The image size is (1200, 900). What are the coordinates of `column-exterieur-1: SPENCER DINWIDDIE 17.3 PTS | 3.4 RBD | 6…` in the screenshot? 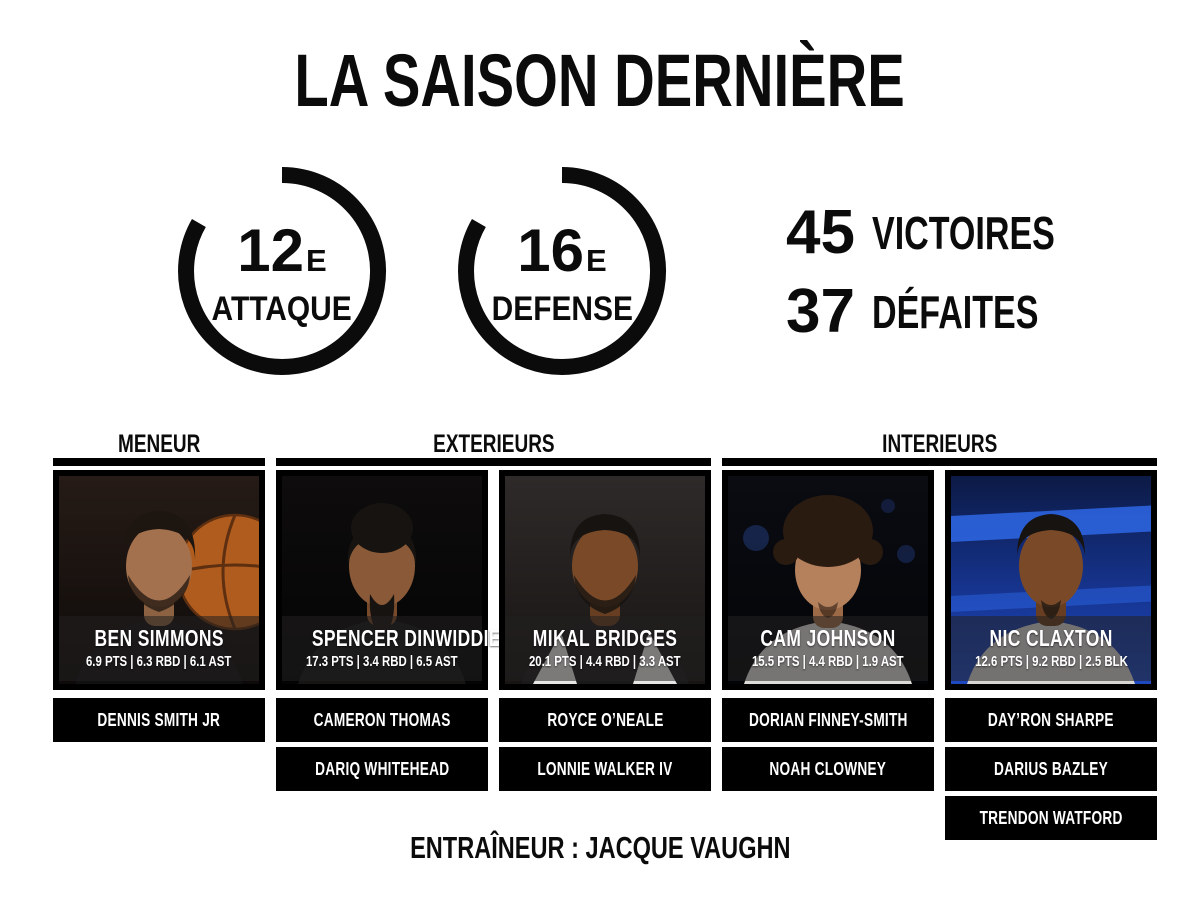 It's located at (388, 630).